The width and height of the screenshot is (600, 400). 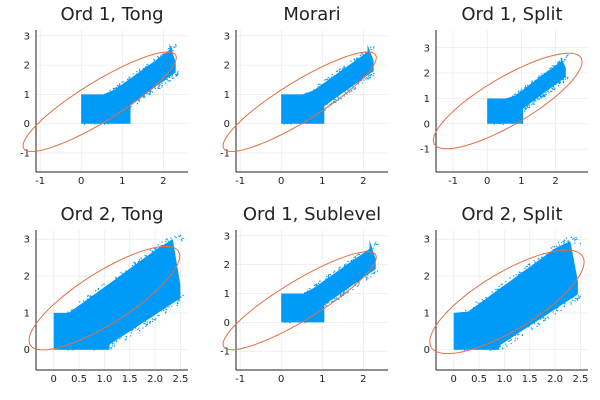 I want to click on y-tick-label: 0, so click(x=227, y=323).